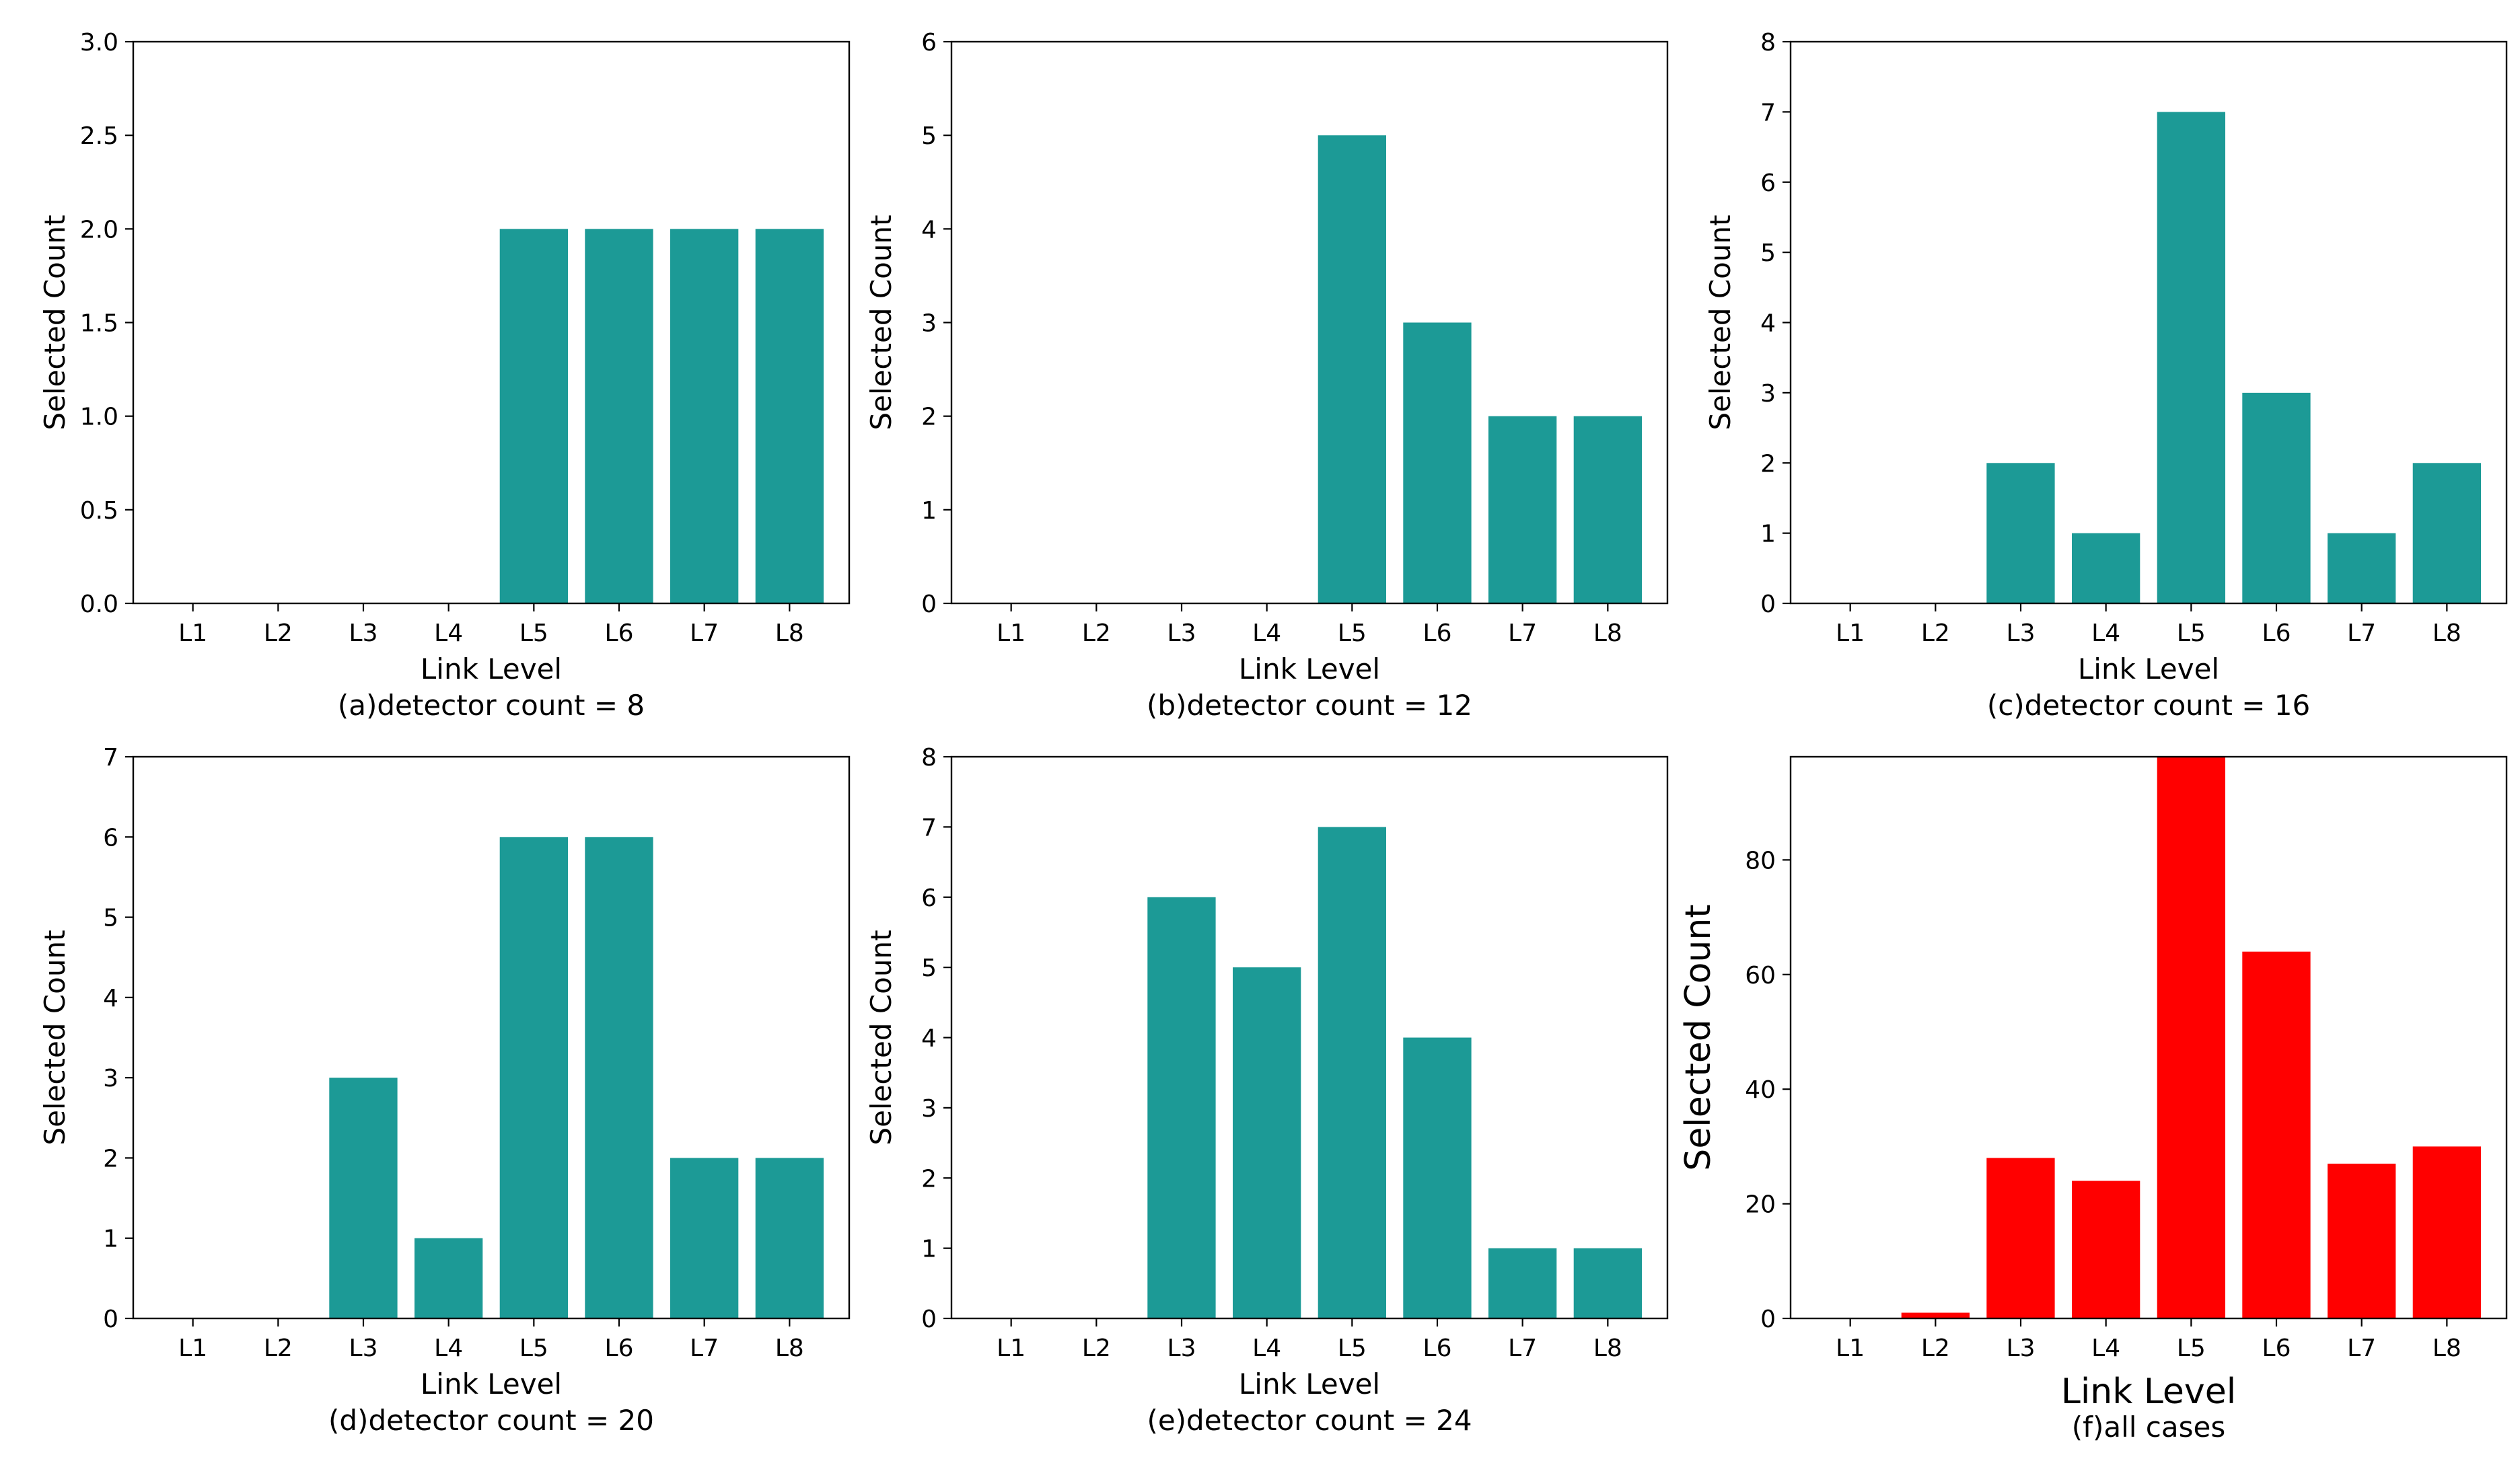  I want to click on y-tick-label: 60, so click(1760, 975).